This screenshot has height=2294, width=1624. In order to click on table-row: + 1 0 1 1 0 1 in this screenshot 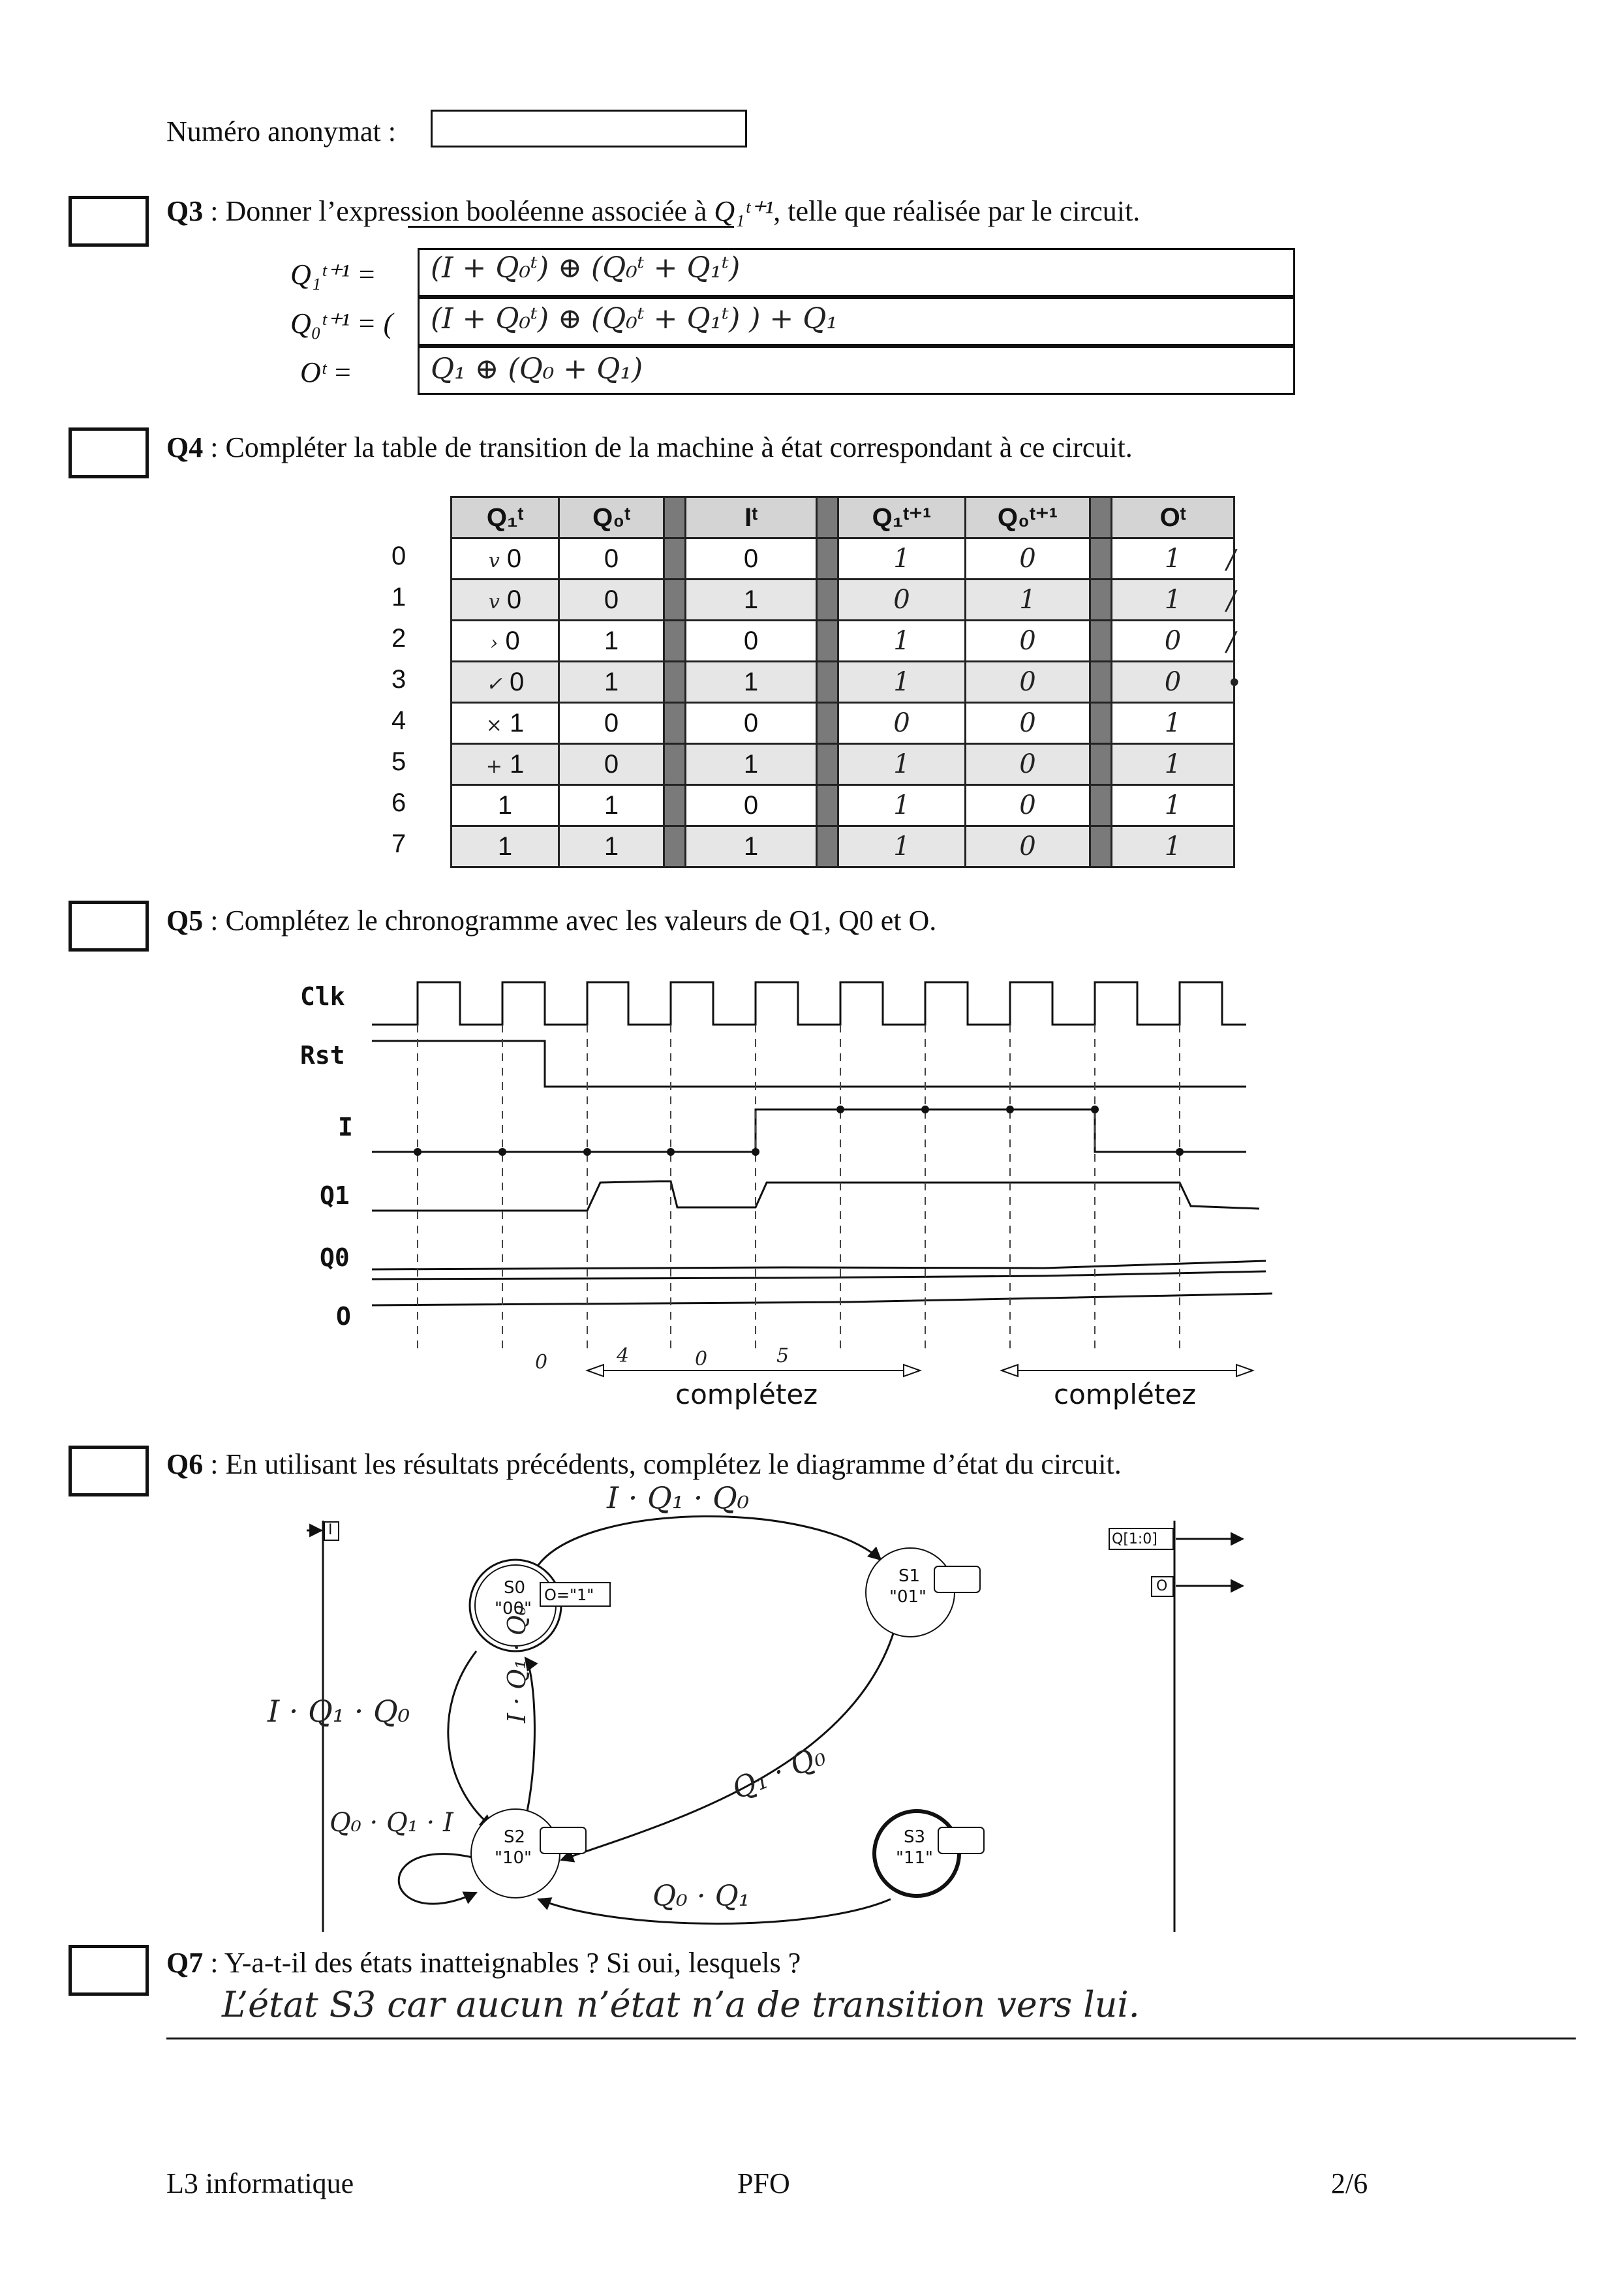, I will do `click(842, 765)`.